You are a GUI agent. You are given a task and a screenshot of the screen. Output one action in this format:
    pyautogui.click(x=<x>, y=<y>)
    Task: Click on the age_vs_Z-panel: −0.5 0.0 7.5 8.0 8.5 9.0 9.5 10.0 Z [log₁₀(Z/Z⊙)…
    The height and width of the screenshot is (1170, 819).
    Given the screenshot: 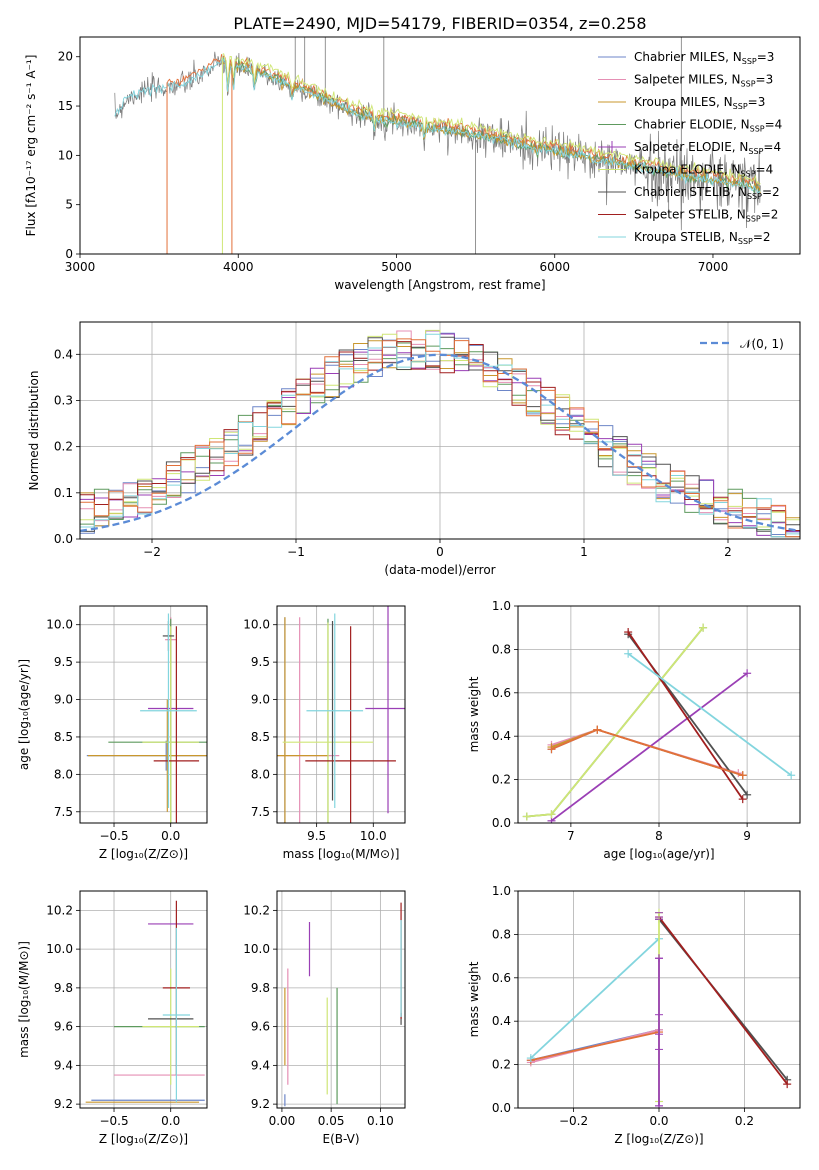 What is the action you would take?
    pyautogui.click(x=112, y=733)
    